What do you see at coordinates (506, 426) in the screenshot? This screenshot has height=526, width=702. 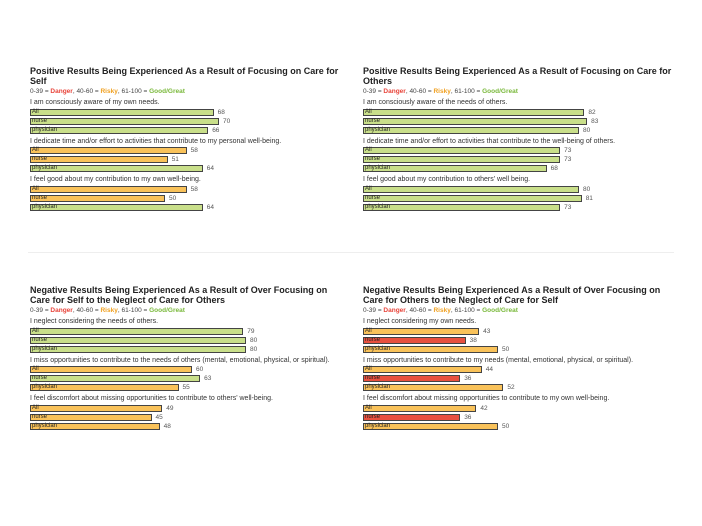 I see `bar-value-label: 50` at bounding box center [506, 426].